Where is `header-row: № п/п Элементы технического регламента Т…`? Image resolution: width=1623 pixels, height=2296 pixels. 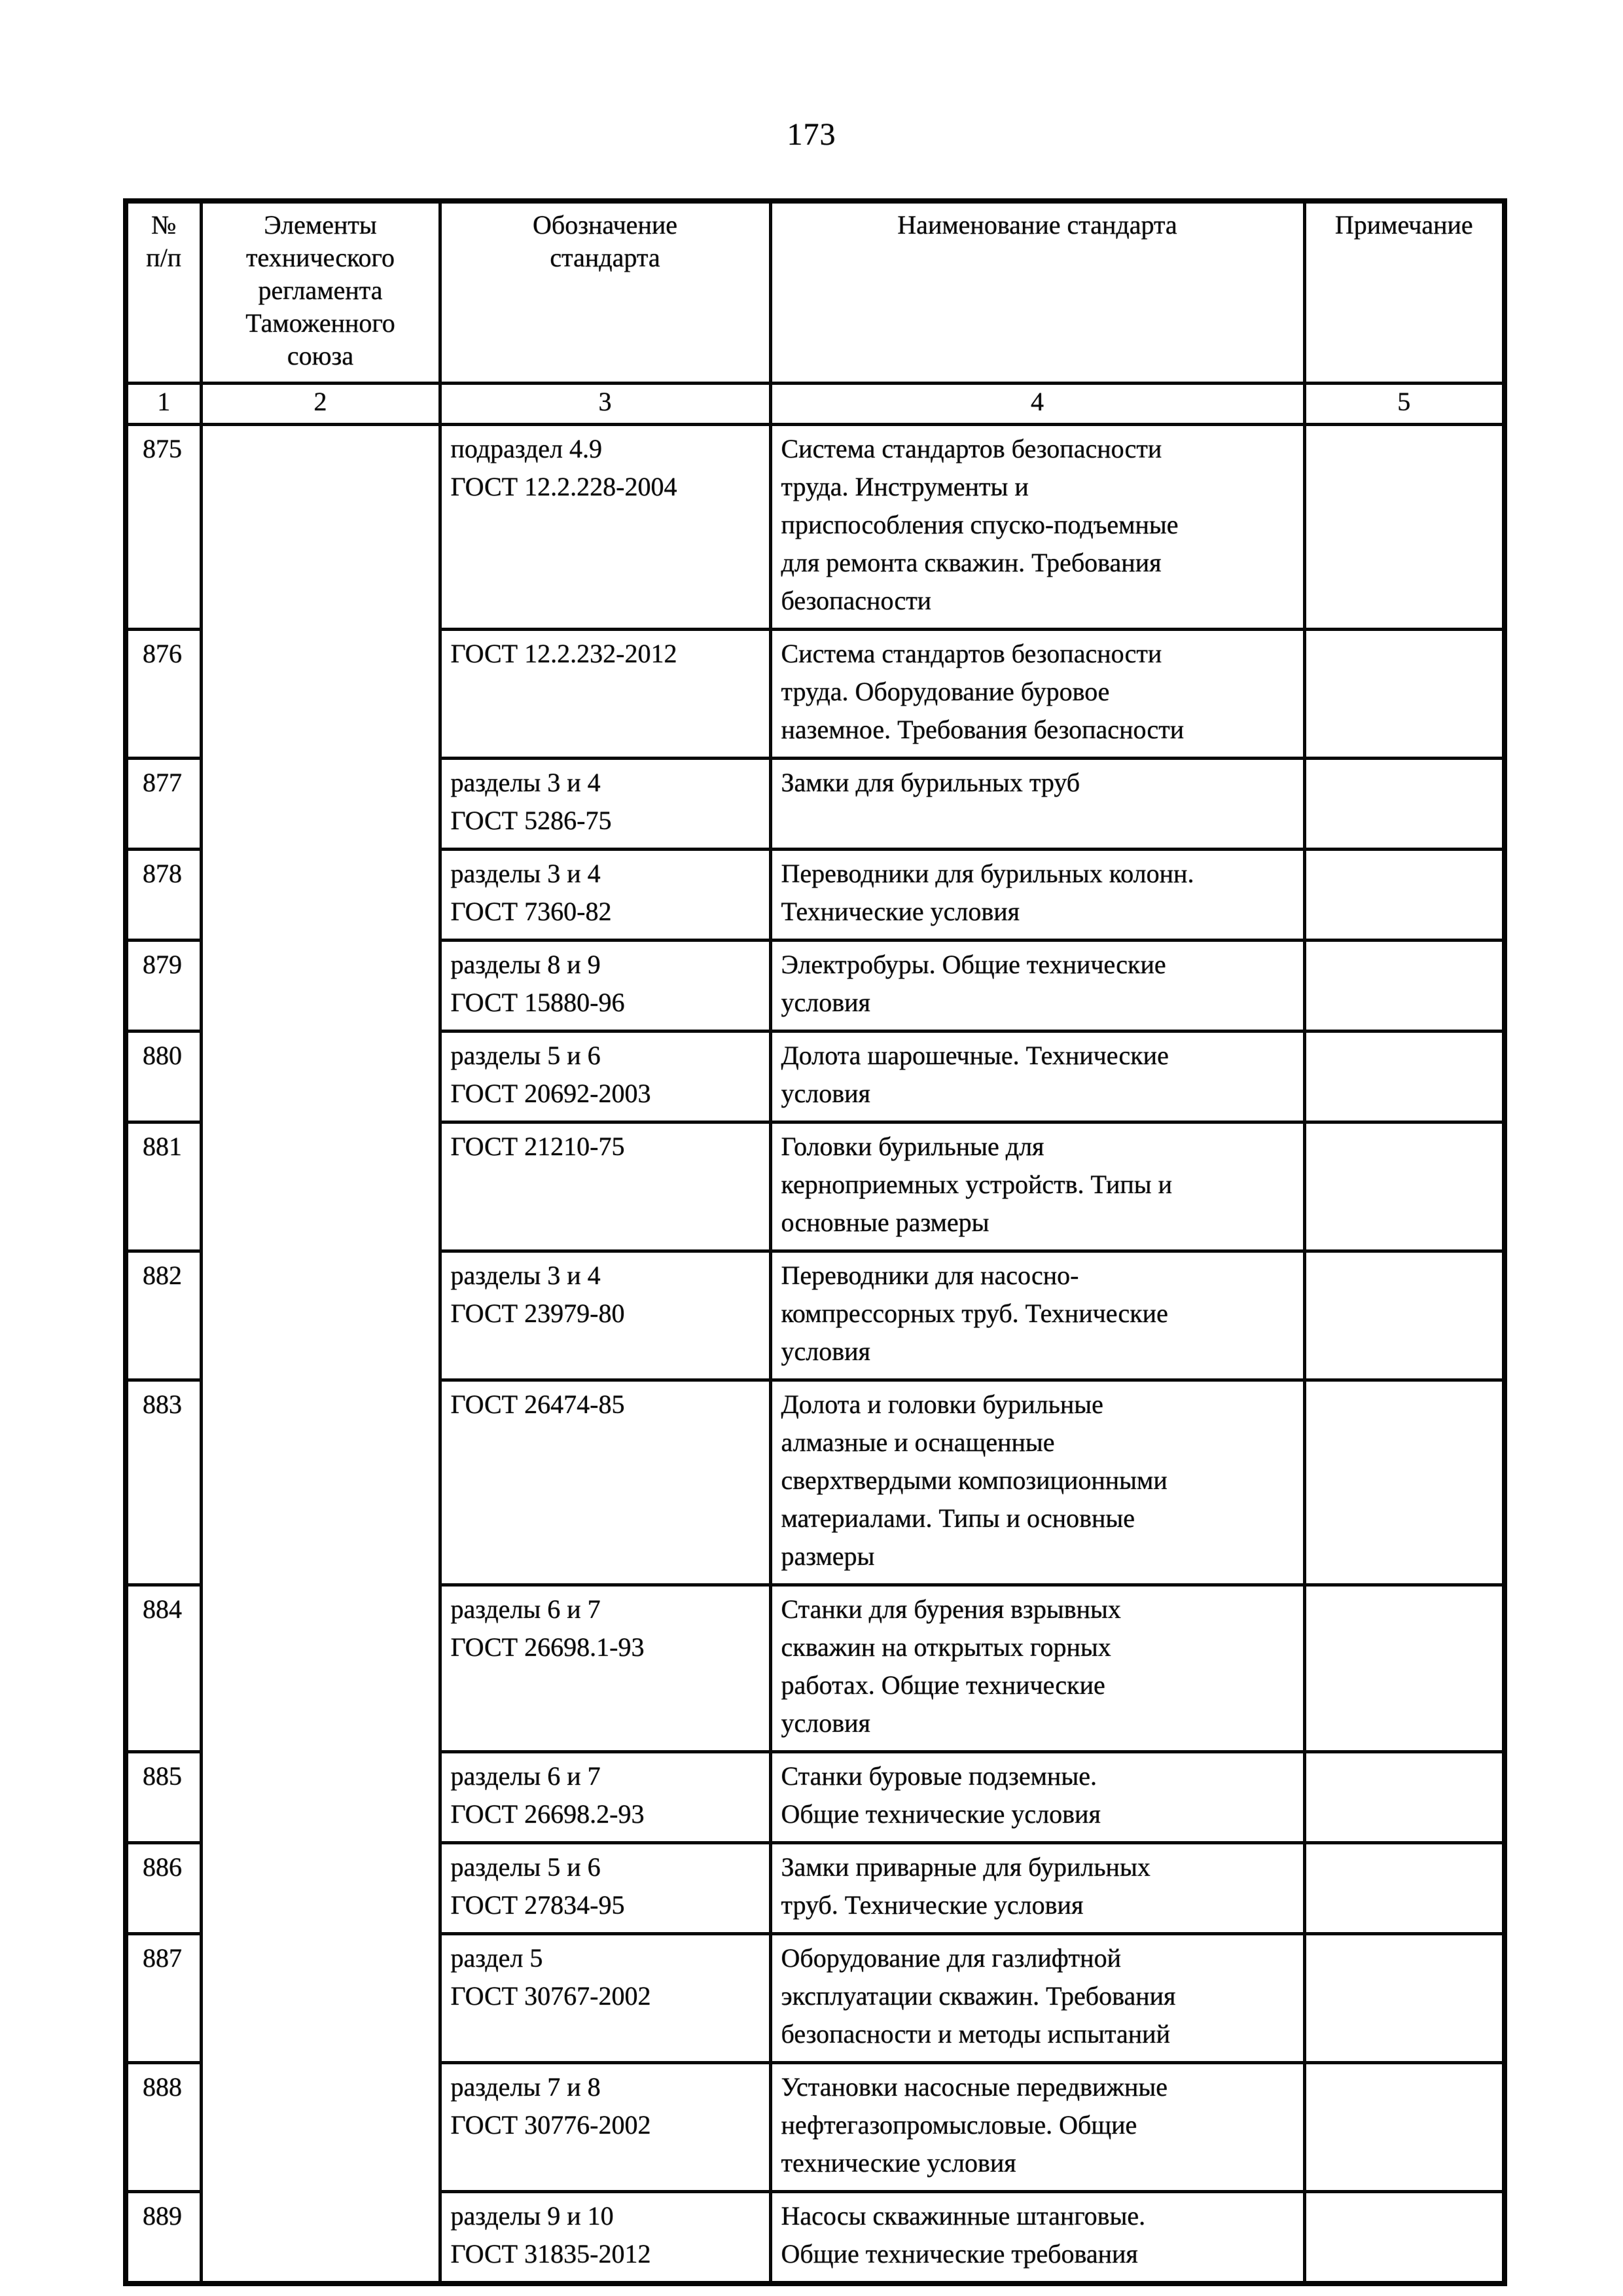
header-row: № п/п Элементы технического регламента Т… is located at coordinates (815, 292).